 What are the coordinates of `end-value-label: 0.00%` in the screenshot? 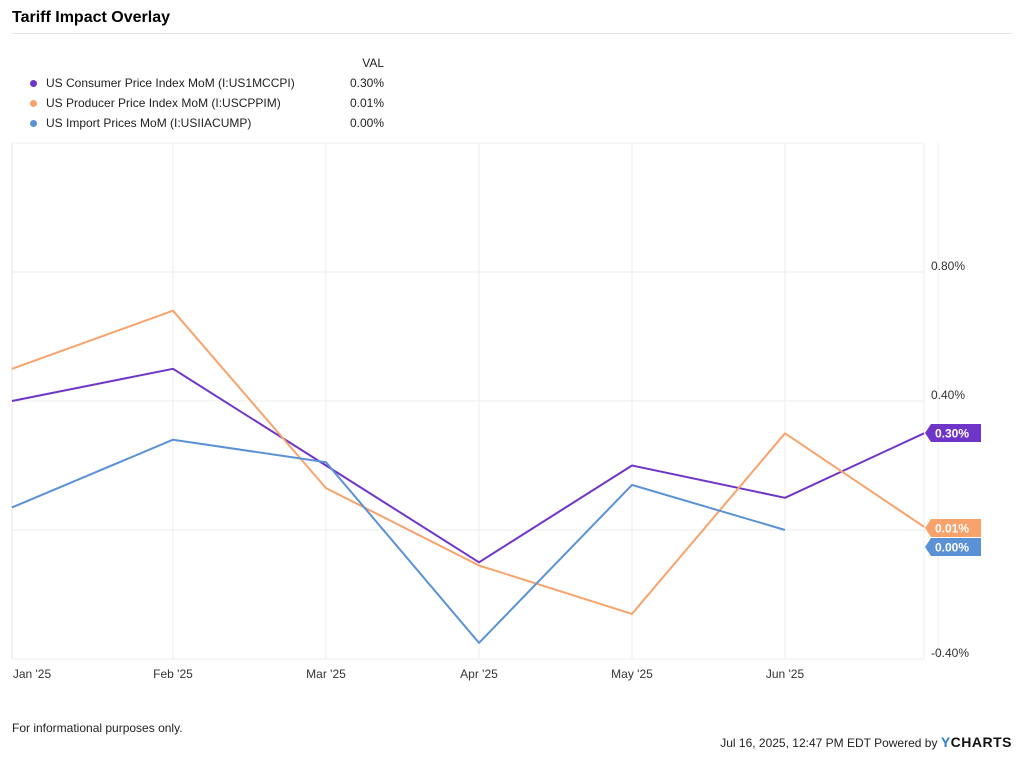 It's located at (952, 548).